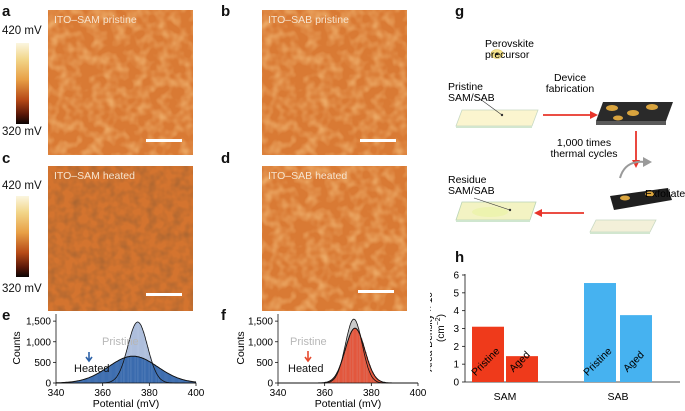 Image resolution: width=685 pixels, height=411 pixels. What do you see at coordinates (260, 322) in the screenshot?
I see `y-tick-label: 1,500` at bounding box center [260, 322].